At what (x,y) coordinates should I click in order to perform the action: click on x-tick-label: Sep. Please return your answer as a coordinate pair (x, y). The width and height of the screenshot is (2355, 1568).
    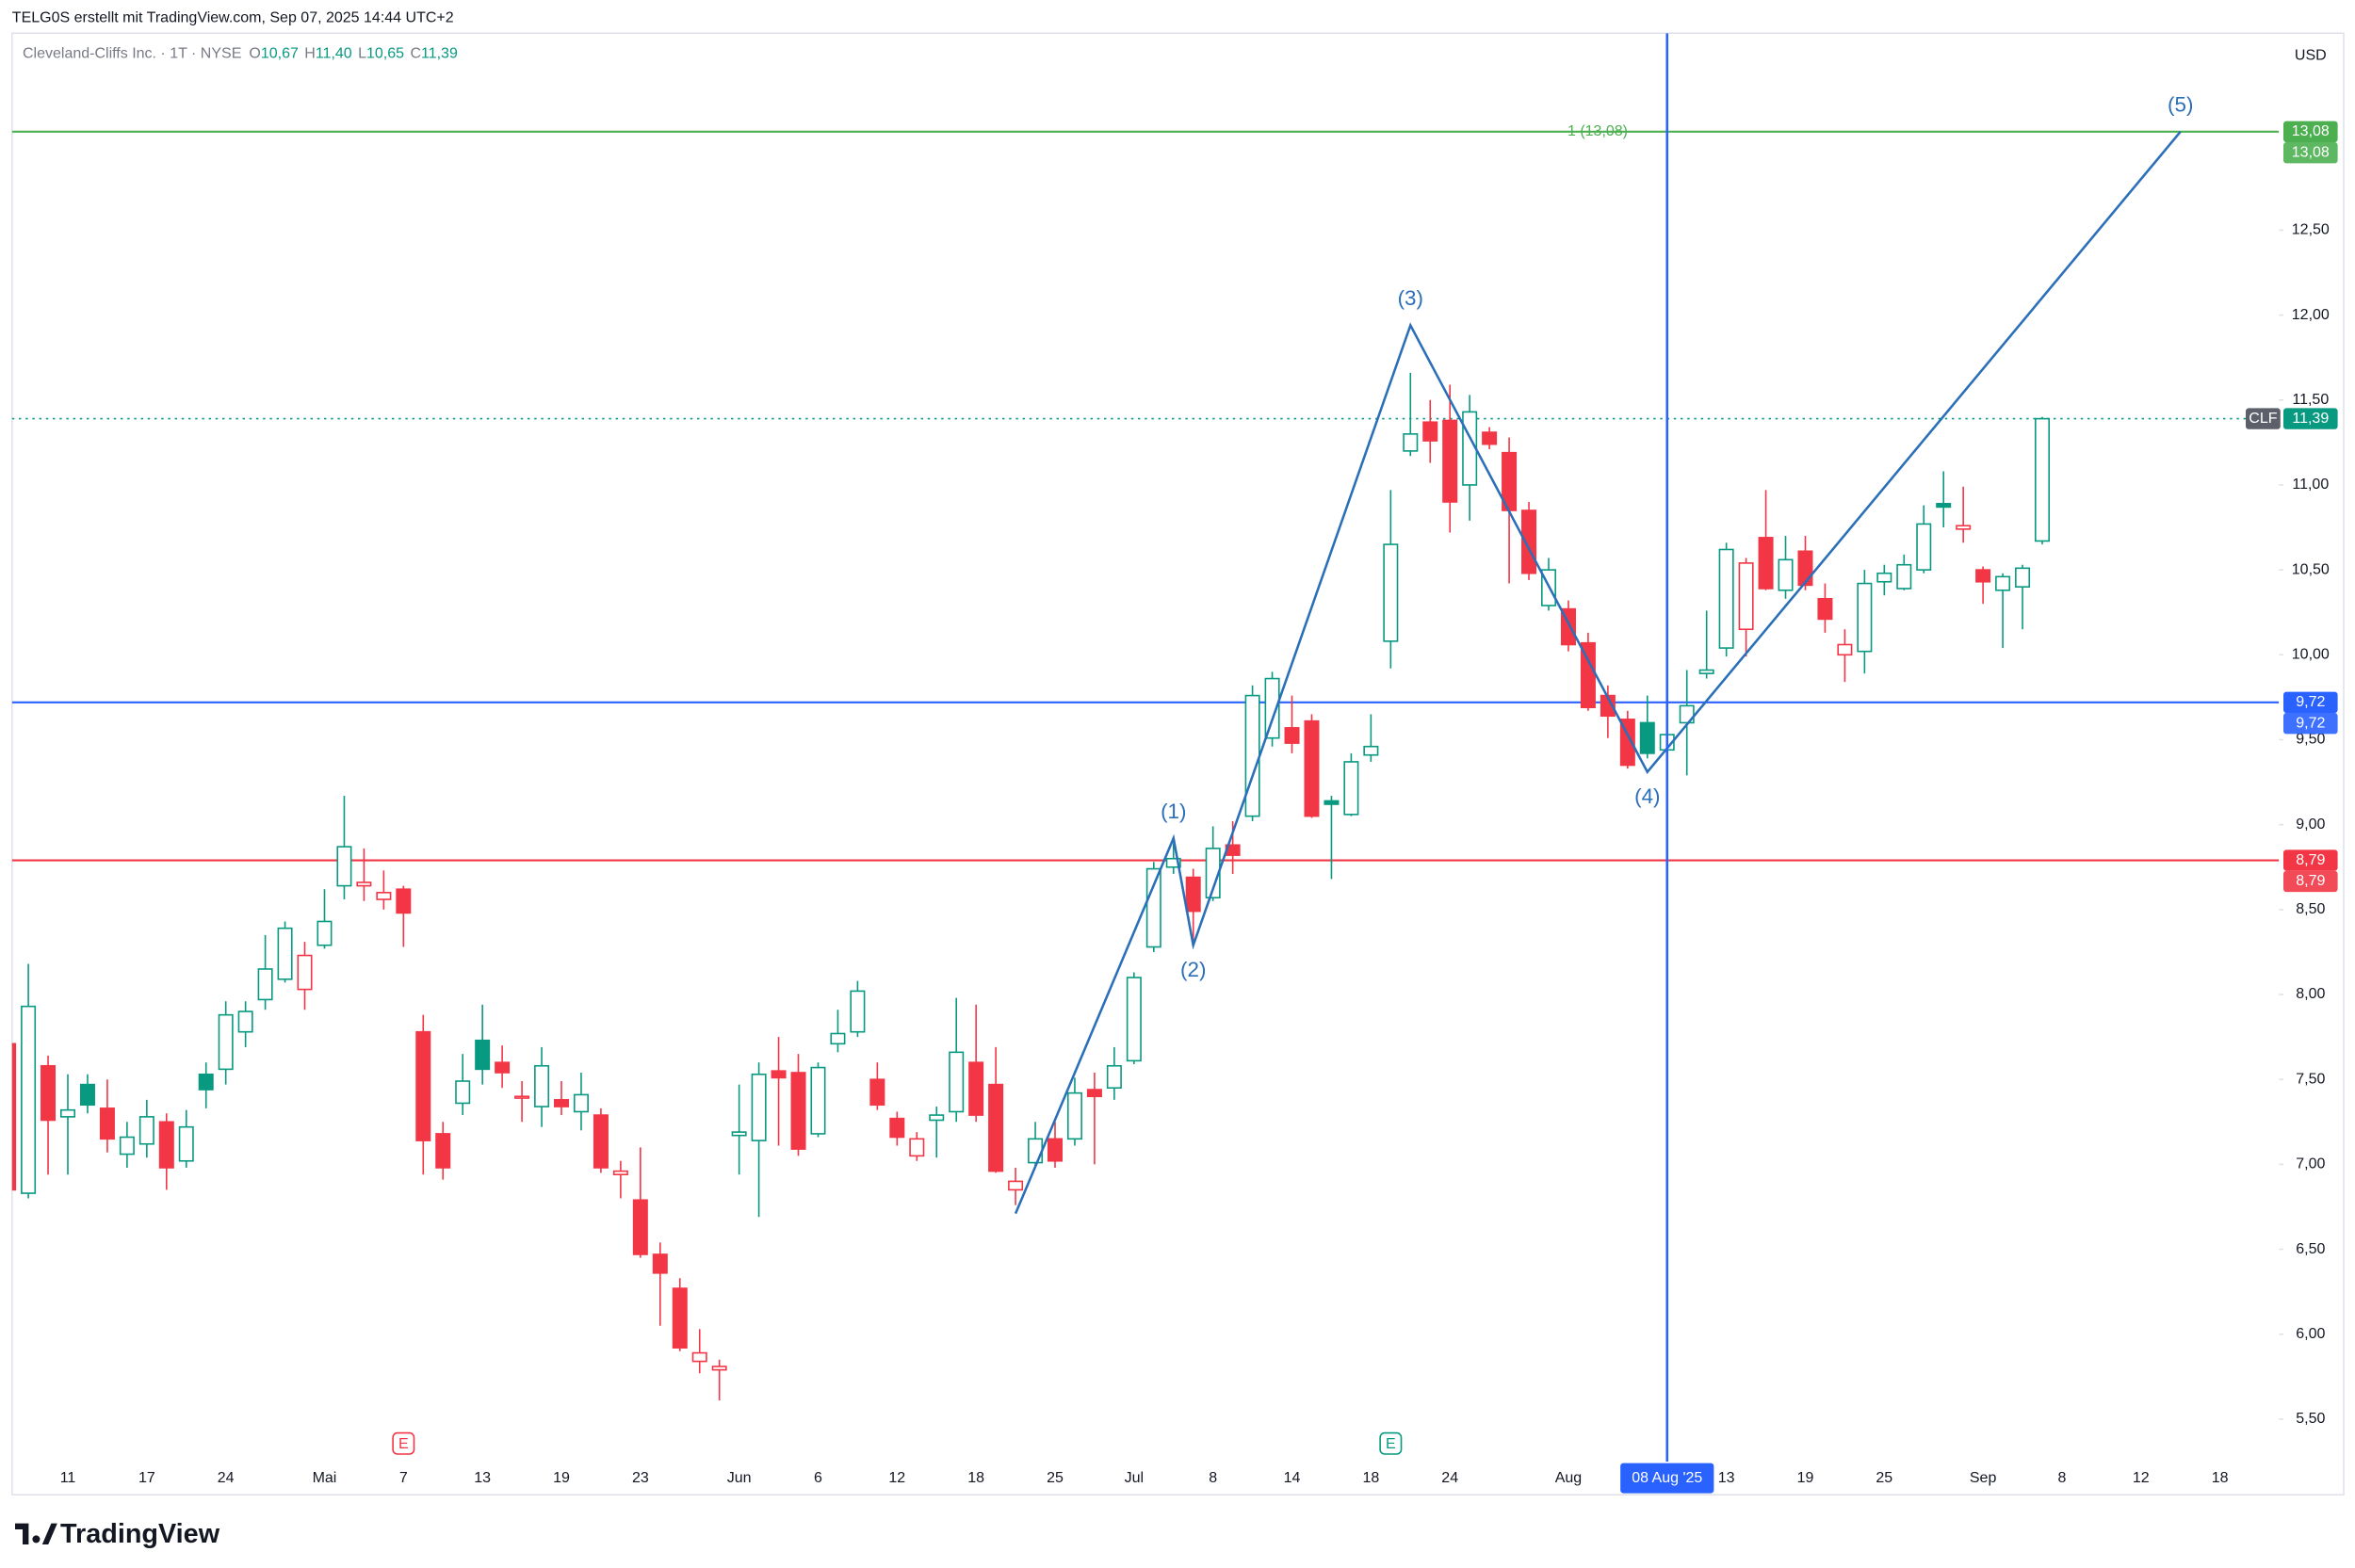
    Looking at the image, I should click on (1983, 1478).